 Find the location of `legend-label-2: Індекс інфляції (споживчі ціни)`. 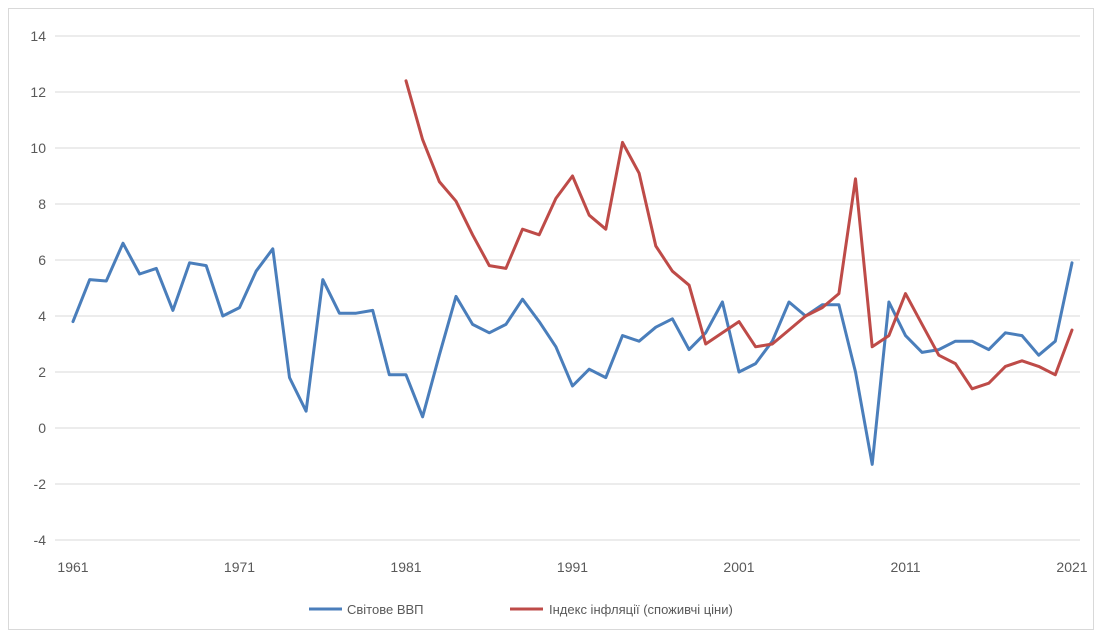

legend-label-2: Індекс інфляції (споживчі ціни) is located at coordinates (641, 609).